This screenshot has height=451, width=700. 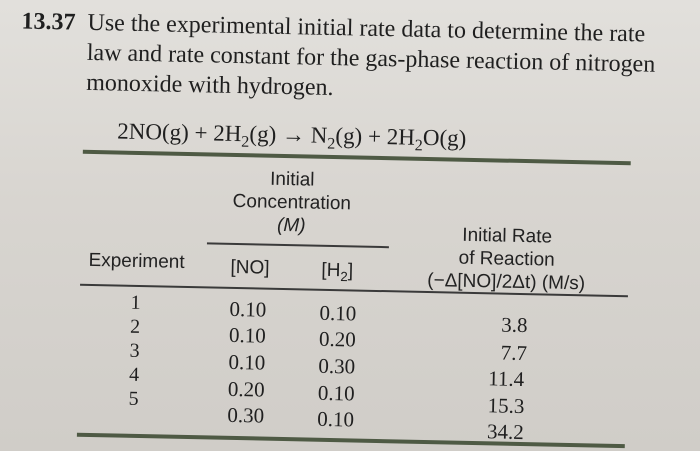 What do you see at coordinates (246, 415) in the screenshot?
I see `no-5: 0.30` at bounding box center [246, 415].